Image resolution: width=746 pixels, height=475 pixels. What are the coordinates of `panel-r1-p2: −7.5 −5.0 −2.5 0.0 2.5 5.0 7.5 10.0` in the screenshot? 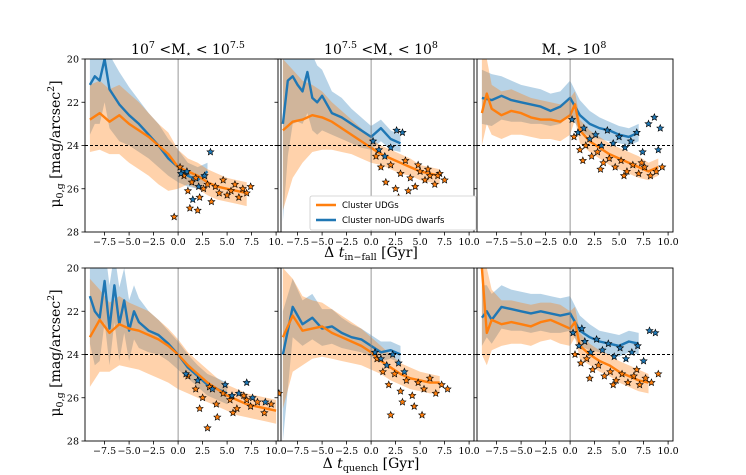 It's located at (377, 153).